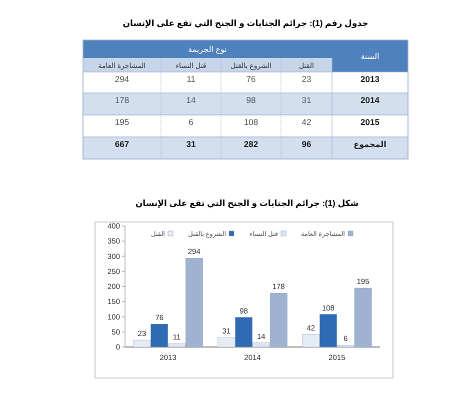  I want to click on text: 98, so click(251, 100).